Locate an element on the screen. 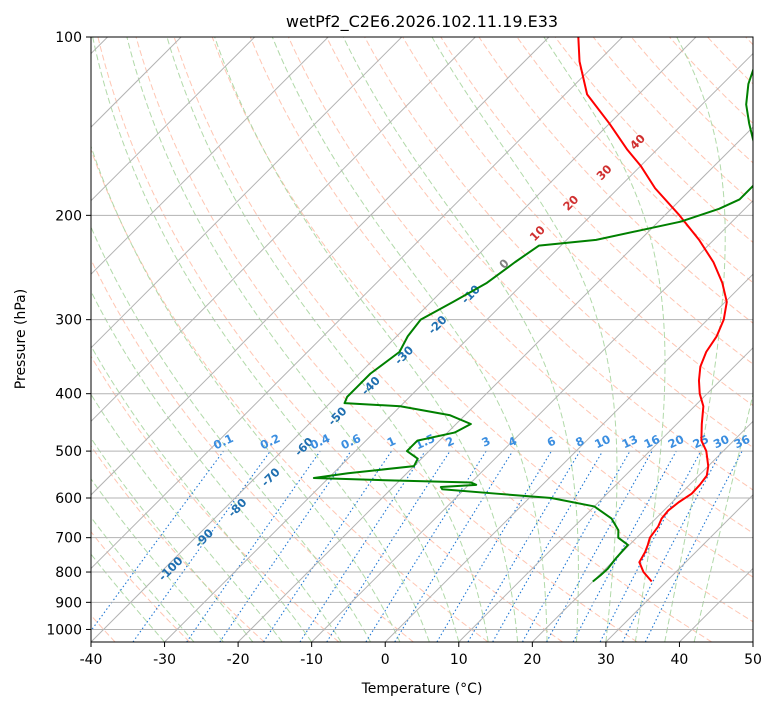 This screenshot has width=775, height=708. mixing-ratio-label: 25 is located at coordinates (700, 441).